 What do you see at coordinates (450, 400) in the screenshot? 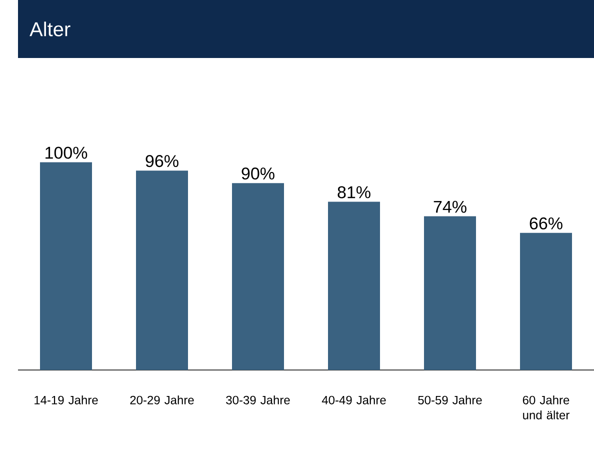
I see `x-tick-label: 50-59 Jahre` at bounding box center [450, 400].